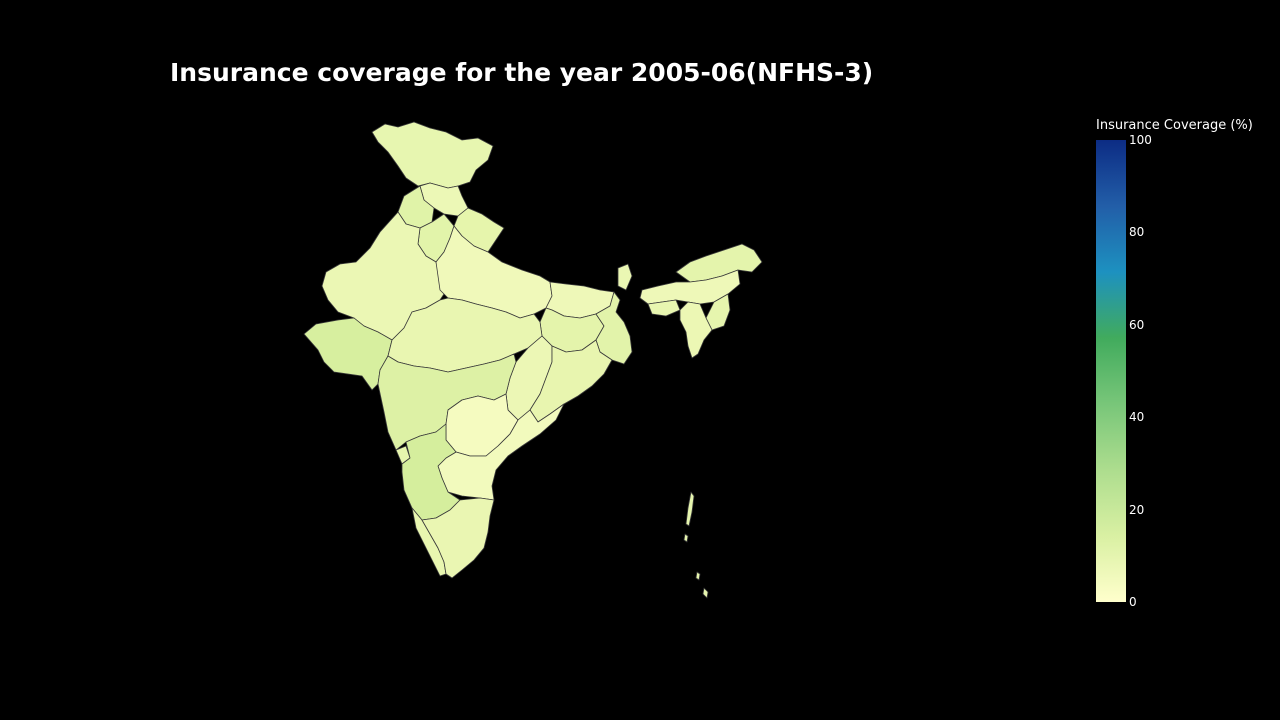 This screenshot has width=1280, height=720. I want to click on colorbar-title: Insurance Coverage (%), so click(1174, 125).